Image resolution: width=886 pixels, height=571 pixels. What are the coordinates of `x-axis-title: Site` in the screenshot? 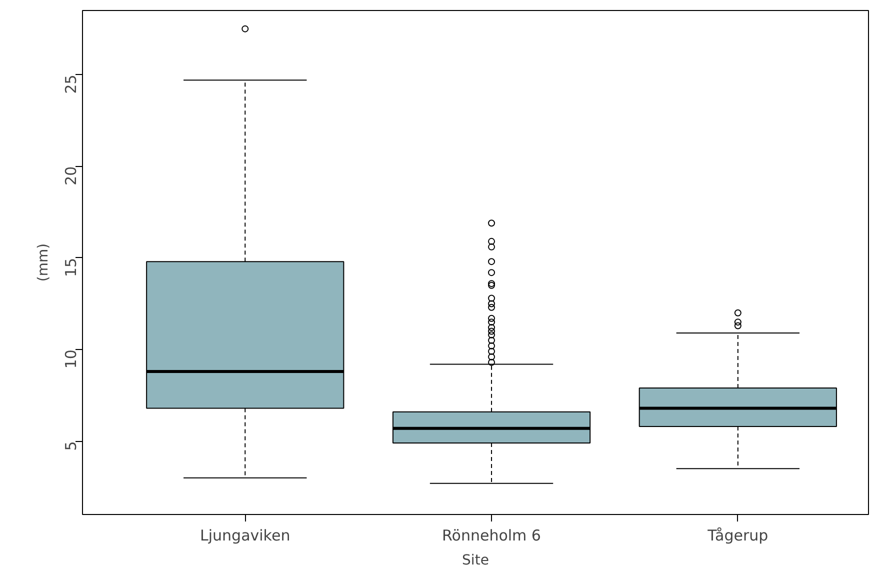 It's located at (475, 560).